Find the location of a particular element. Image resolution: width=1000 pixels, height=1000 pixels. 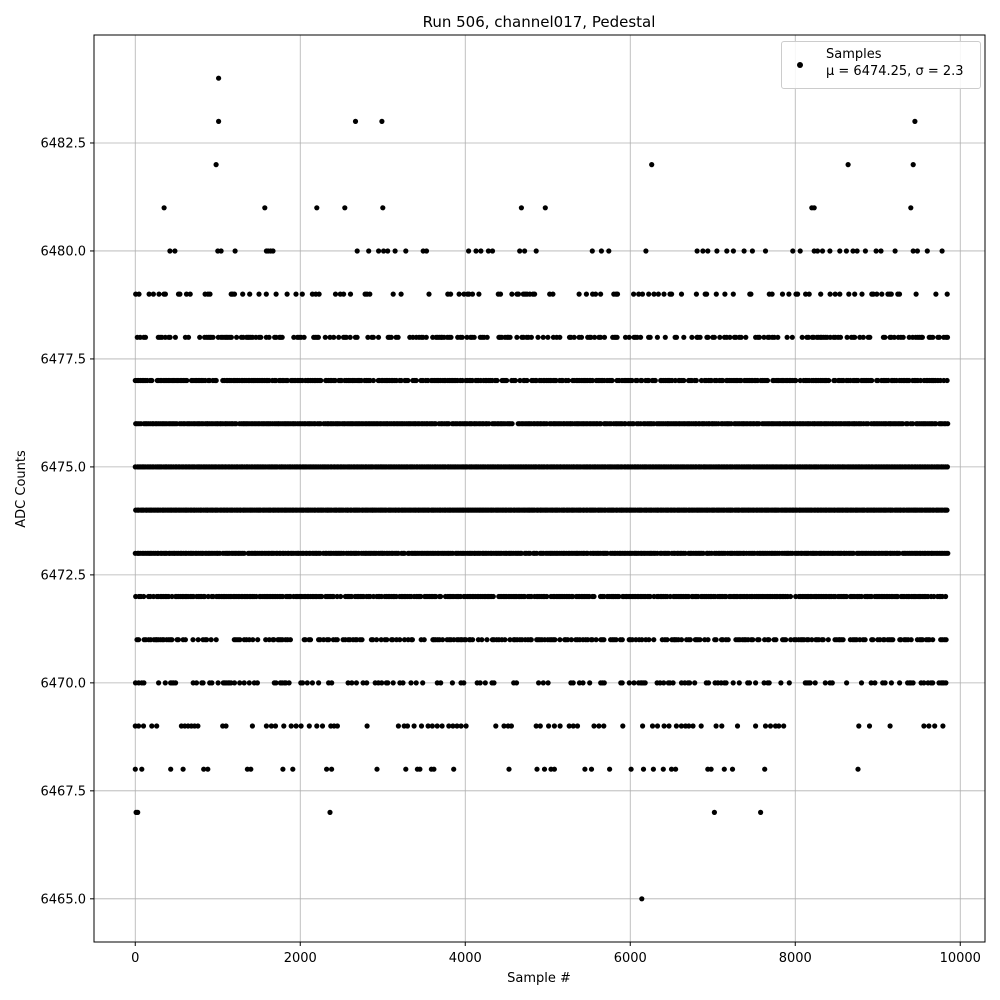

y-tick-label: 6475.0 is located at coordinates (64, 467).